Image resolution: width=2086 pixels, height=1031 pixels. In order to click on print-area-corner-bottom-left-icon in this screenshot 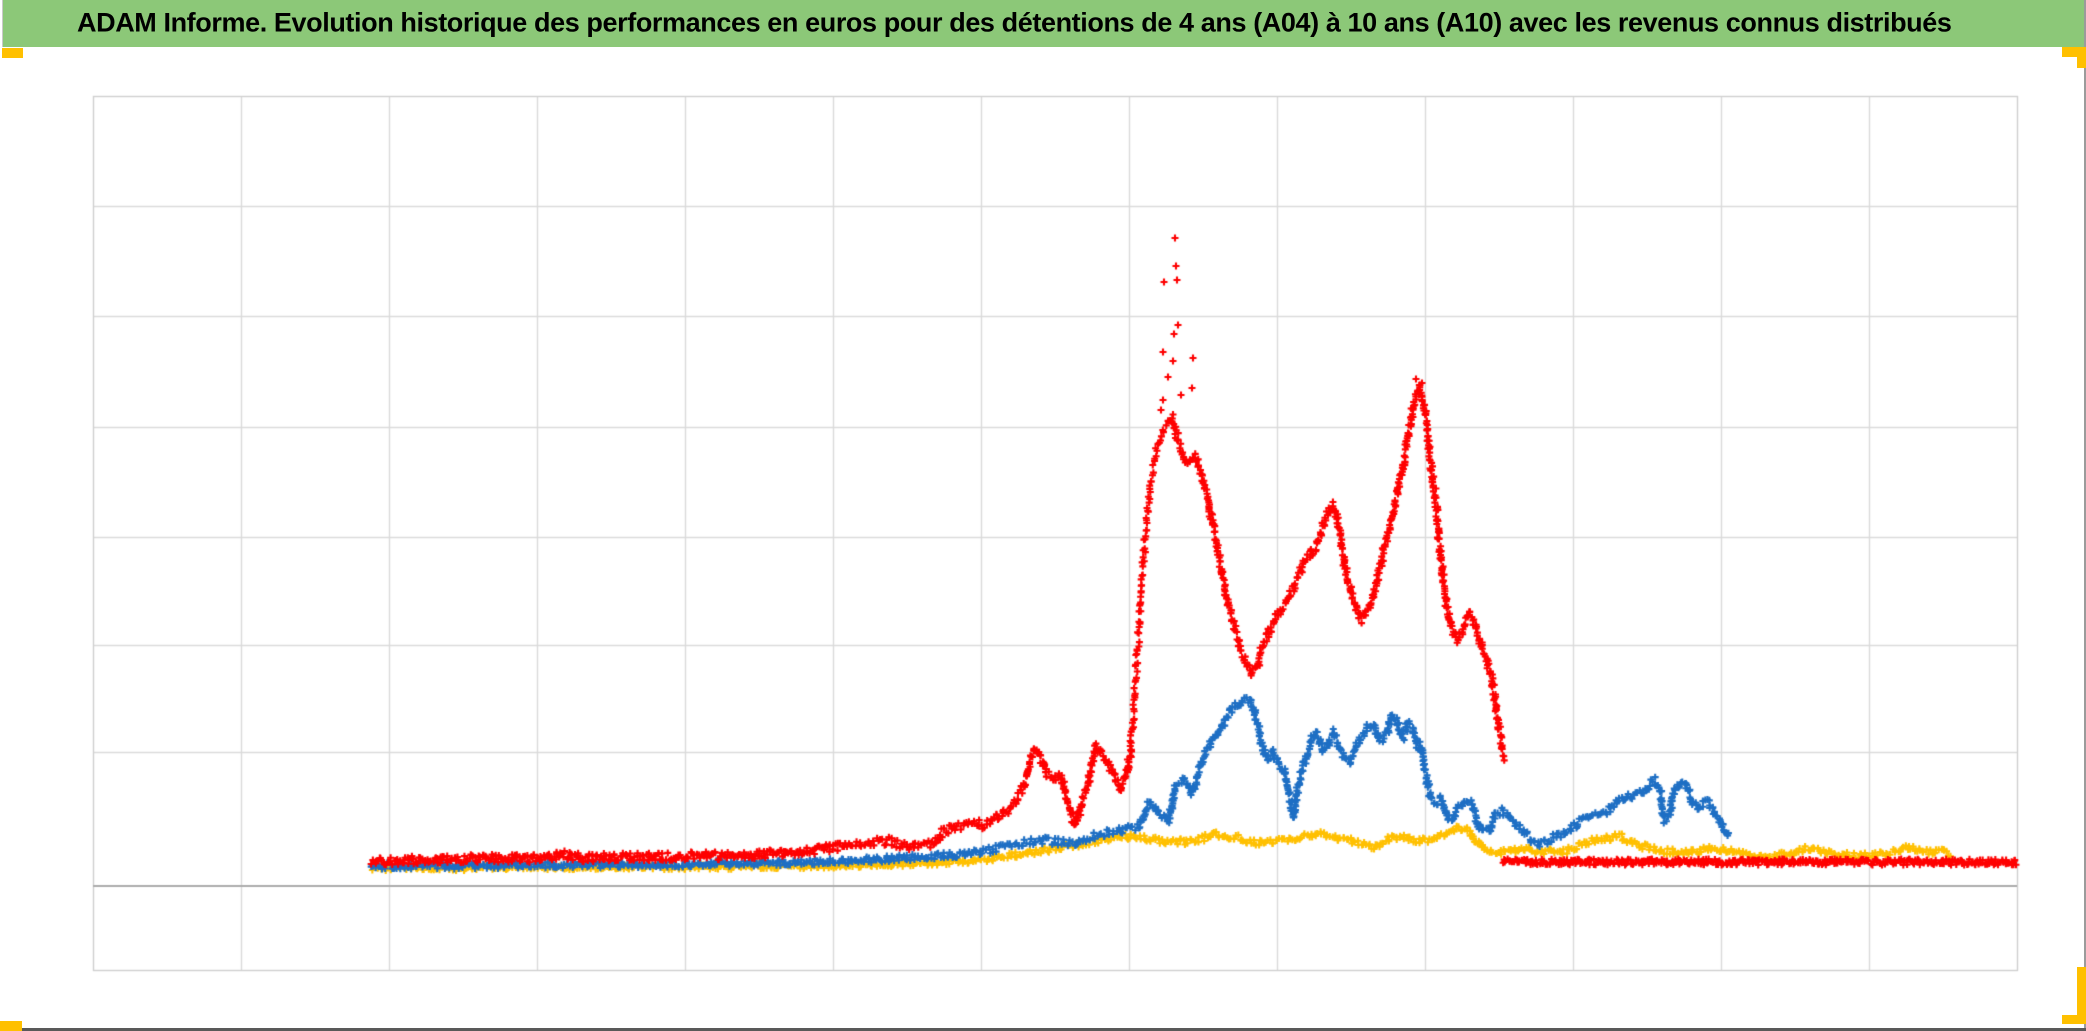, I will do `click(11, 1026)`.